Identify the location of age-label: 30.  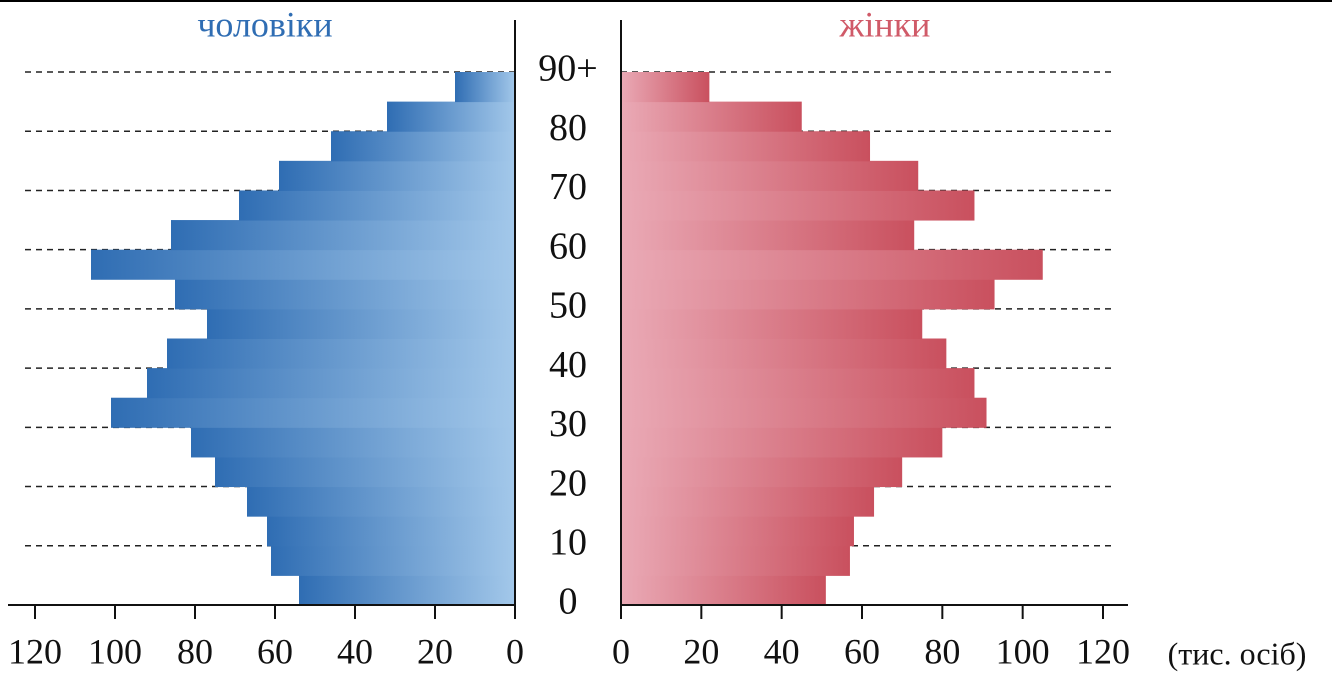
(568, 424).